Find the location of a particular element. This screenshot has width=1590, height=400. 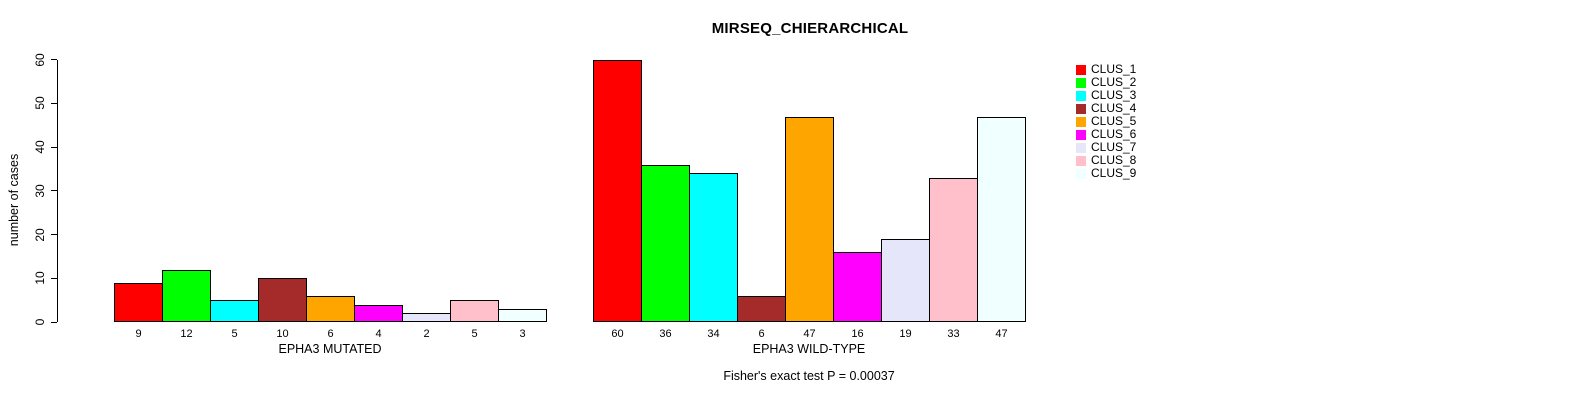

y-axis-tick-label: 10 is located at coordinates (40, 278).